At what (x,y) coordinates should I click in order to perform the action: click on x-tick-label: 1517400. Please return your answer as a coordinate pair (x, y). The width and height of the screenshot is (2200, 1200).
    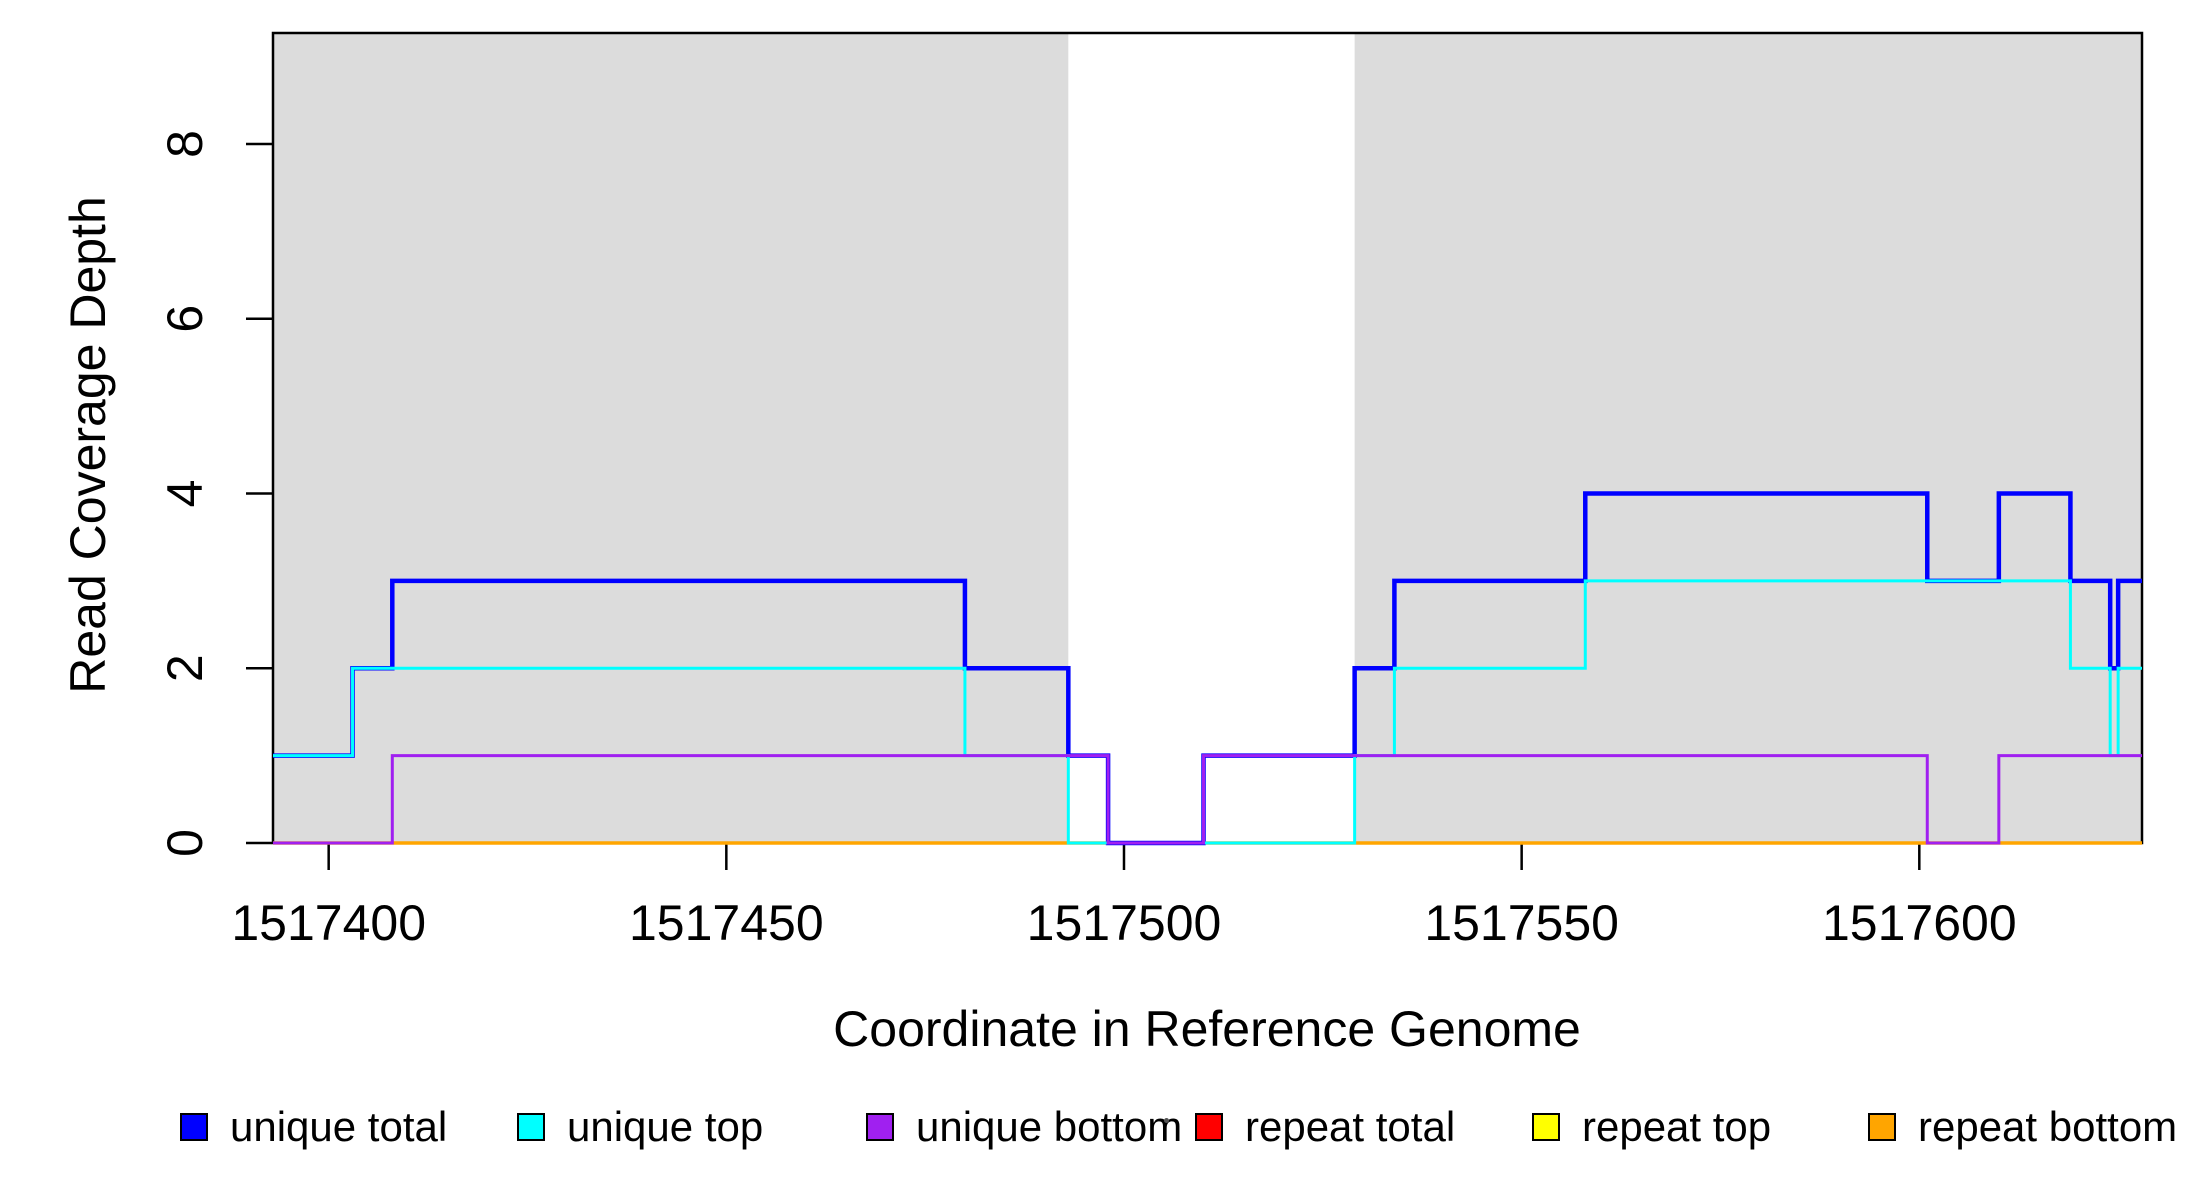
    Looking at the image, I should click on (328, 923).